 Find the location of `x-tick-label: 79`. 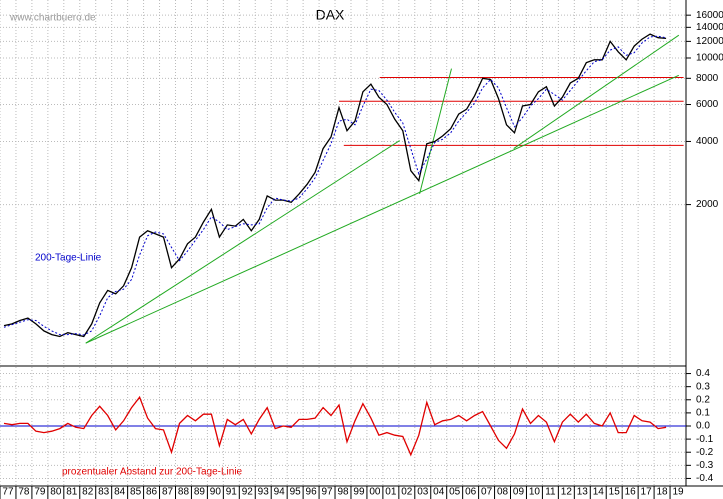

x-tick-label: 79 is located at coordinates (40, 492).